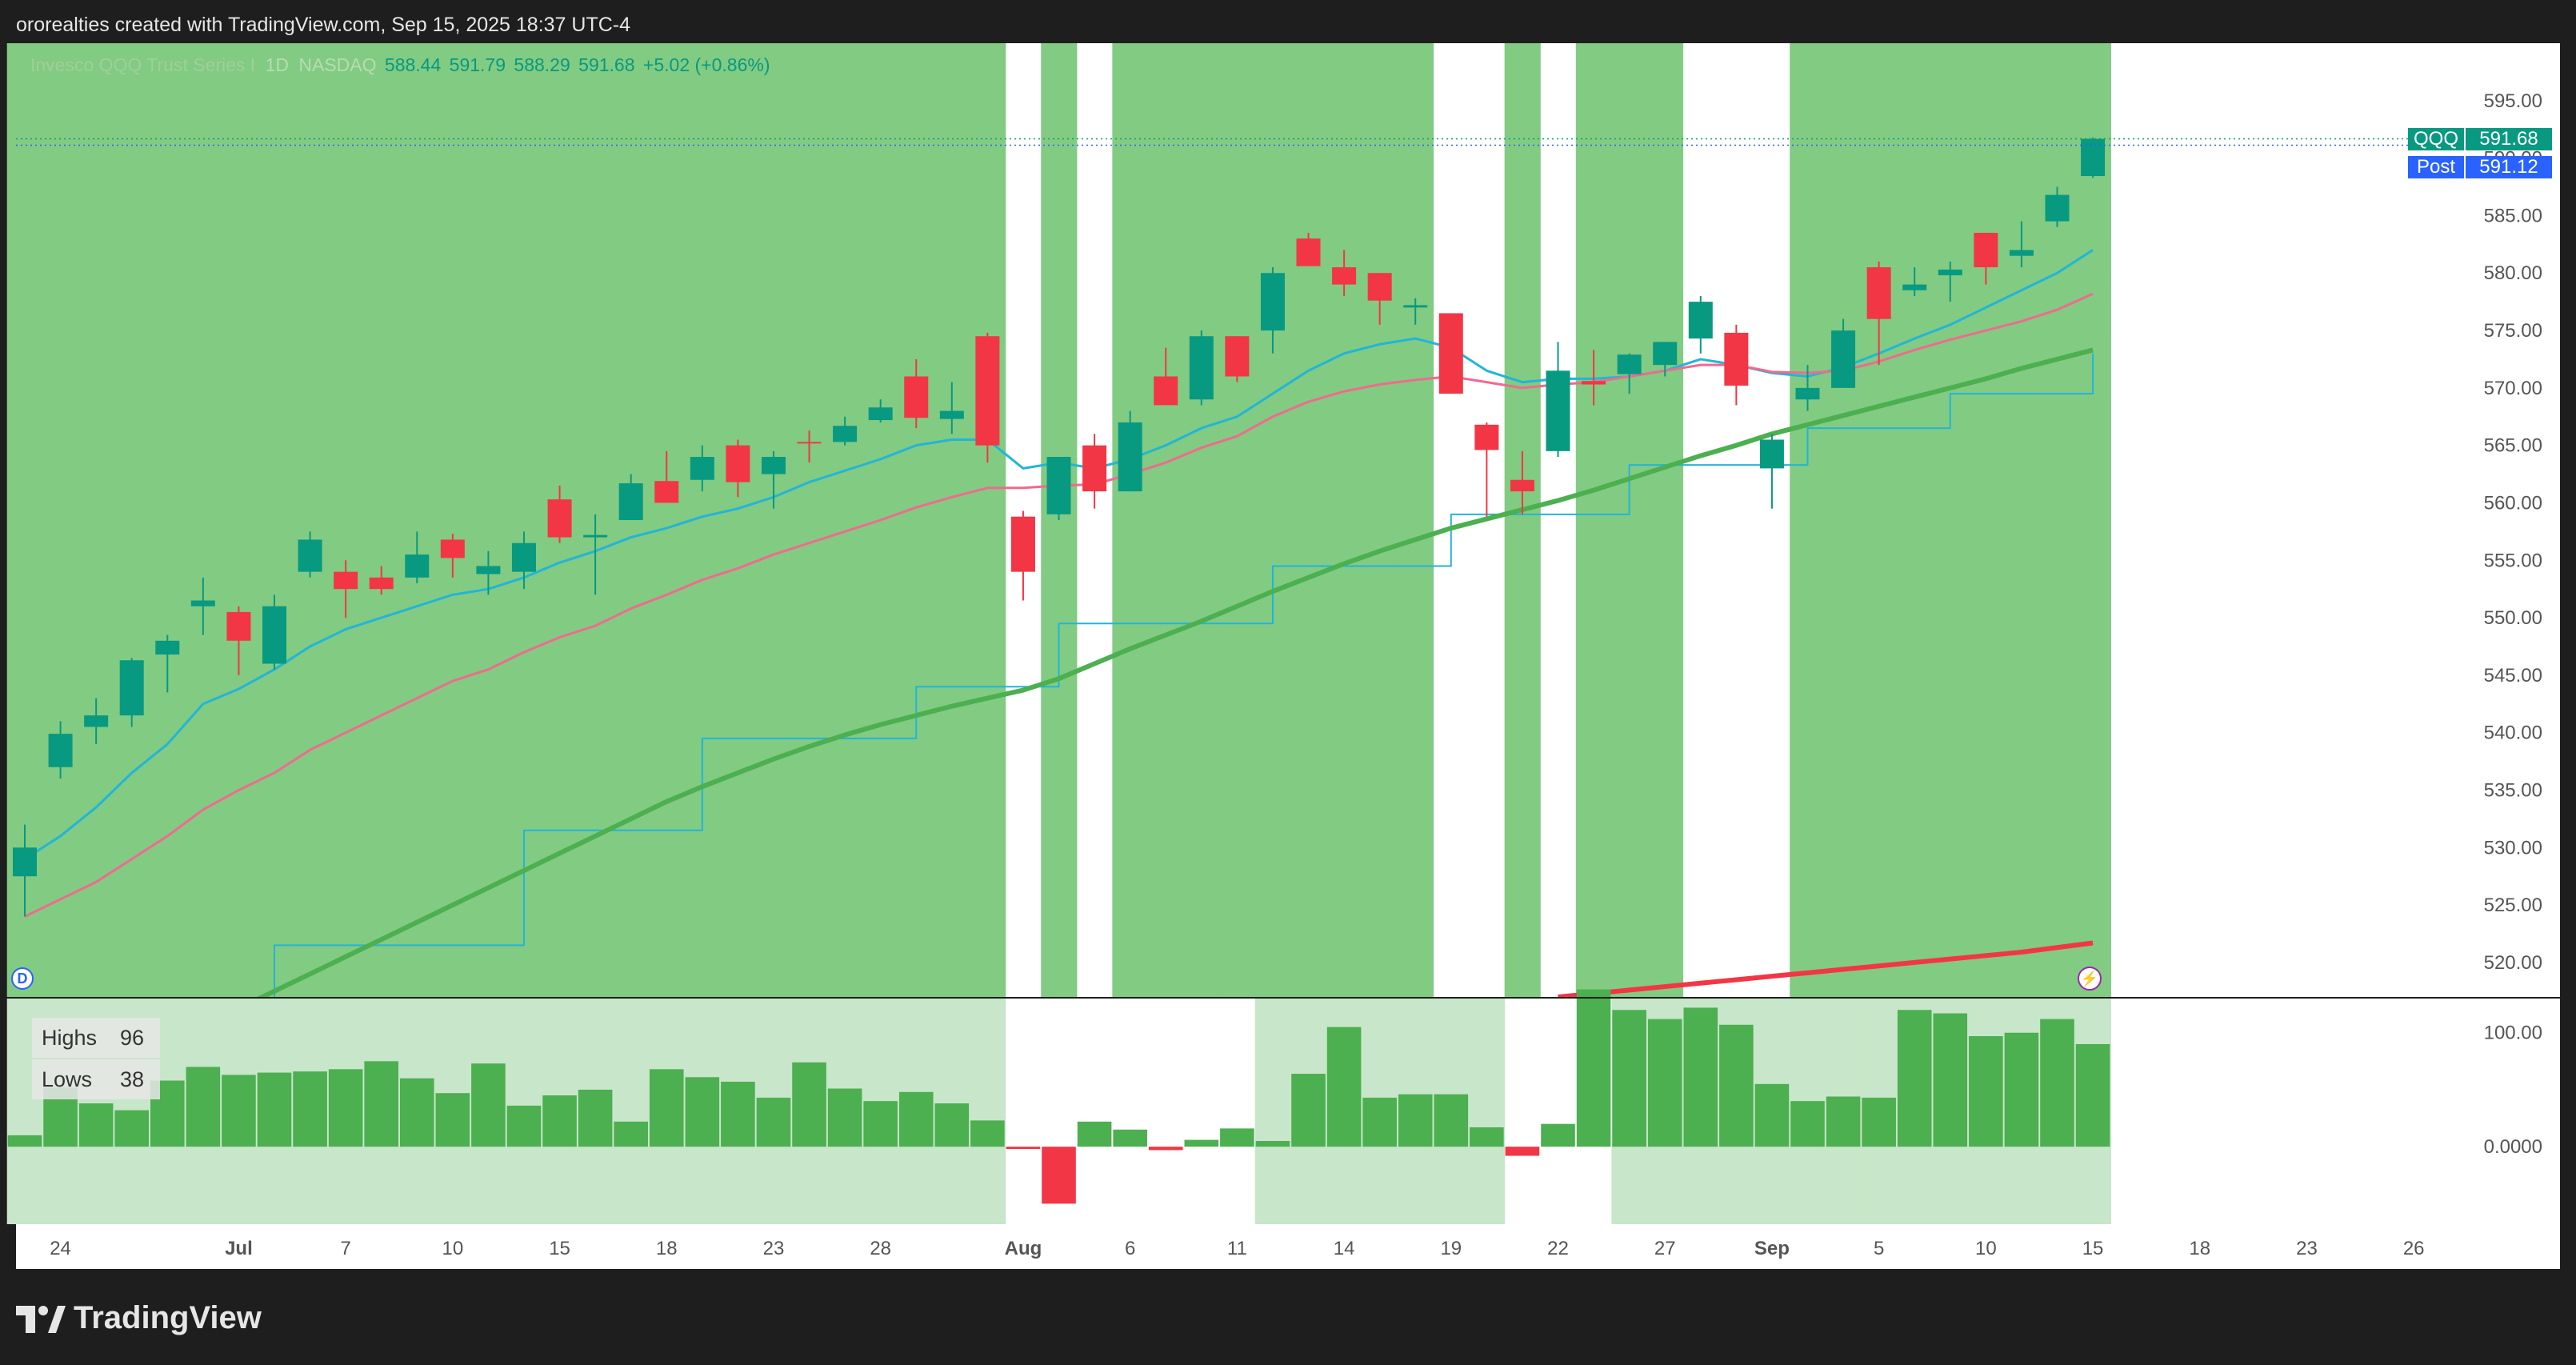 The image size is (2576, 1365). Describe the element at coordinates (2090, 979) in the screenshot. I see `earnings-flash-icon: ⚡` at that location.